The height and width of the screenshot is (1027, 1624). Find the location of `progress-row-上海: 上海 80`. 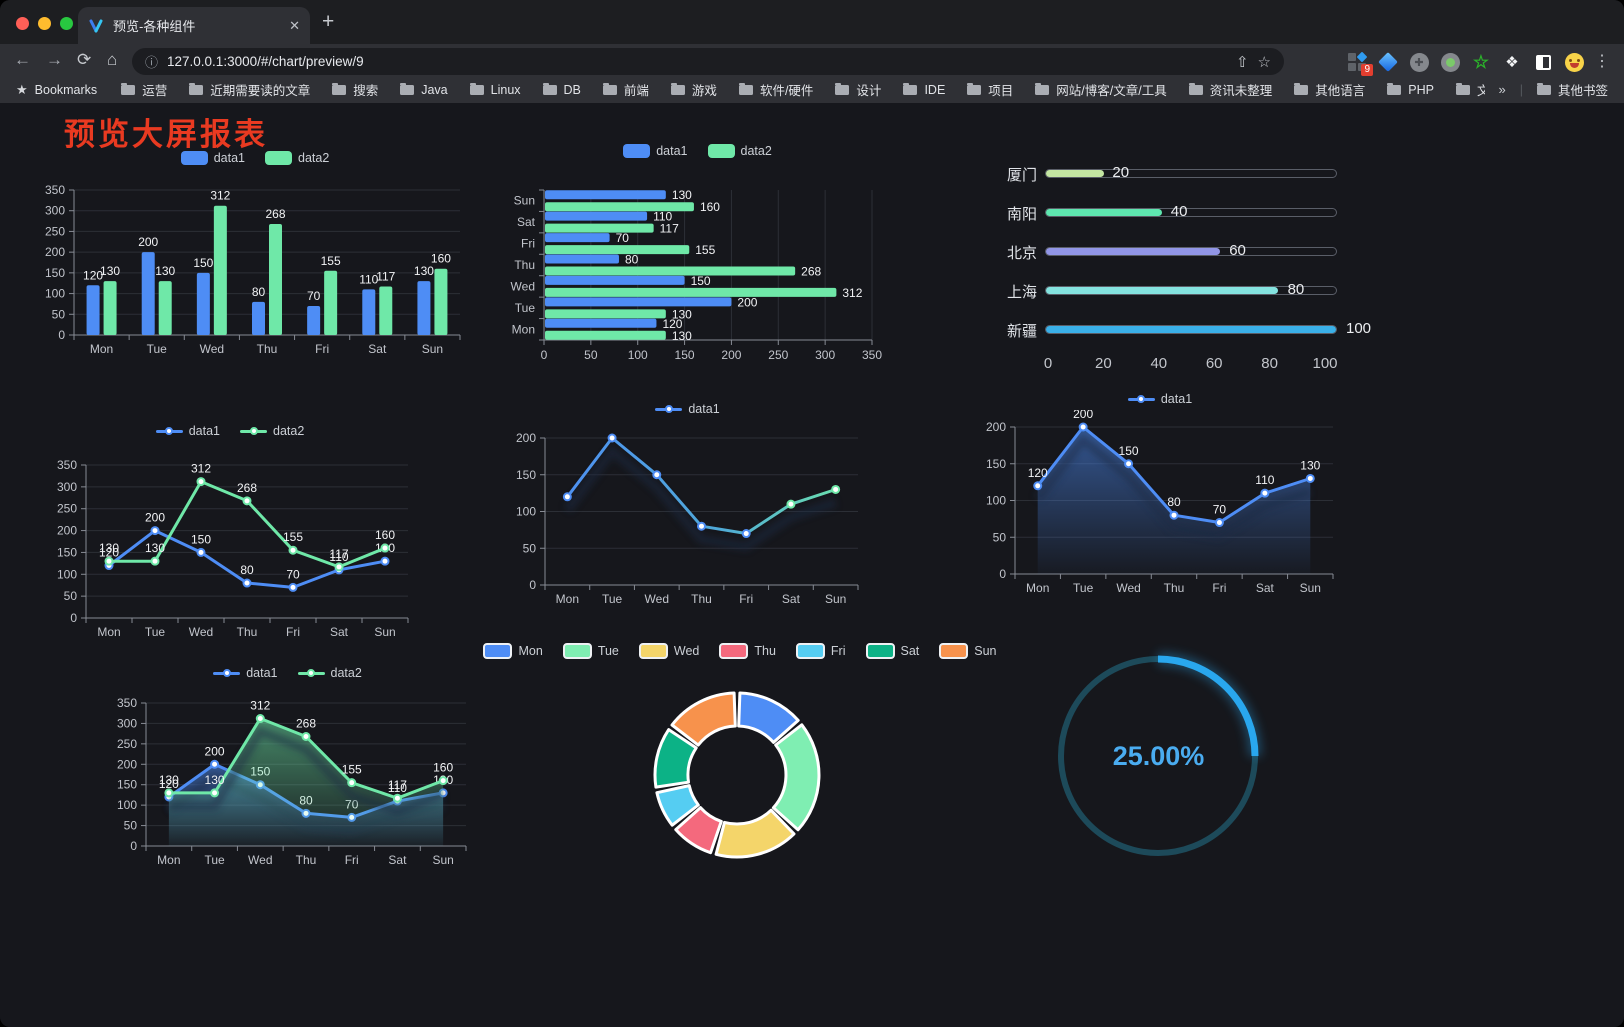

progress-row-上海: 上海 80 is located at coordinates (1185, 291).